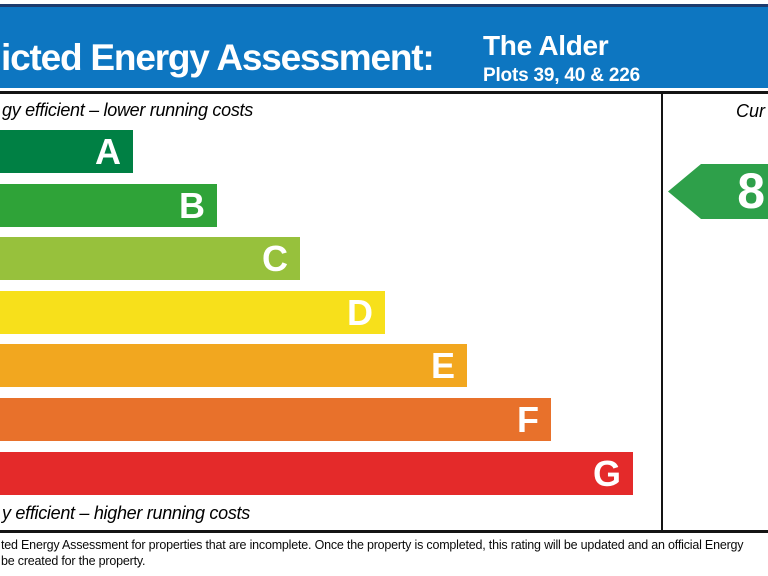  What do you see at coordinates (718, 191) in the screenshot?
I see `current-rating-arrow: 8` at bounding box center [718, 191].